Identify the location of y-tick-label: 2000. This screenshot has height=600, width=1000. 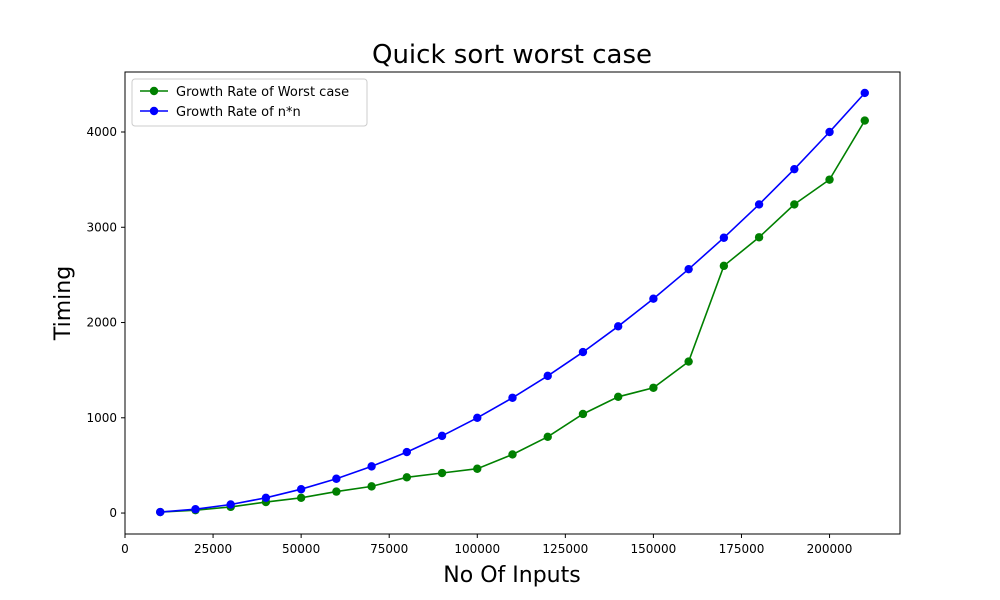
(101, 323).